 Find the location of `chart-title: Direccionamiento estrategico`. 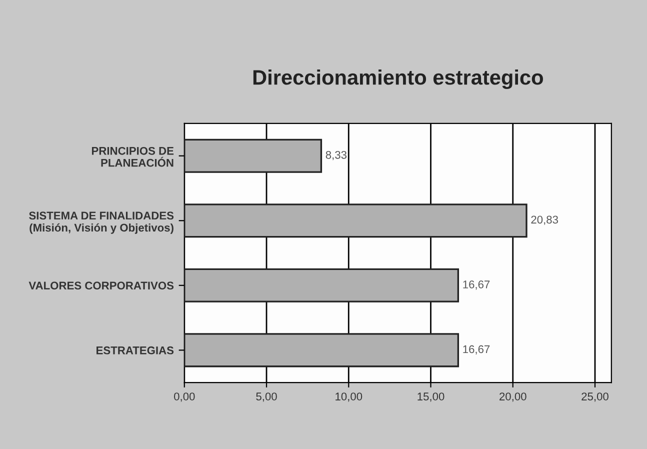

chart-title: Direccionamiento estrategico is located at coordinates (398, 79).